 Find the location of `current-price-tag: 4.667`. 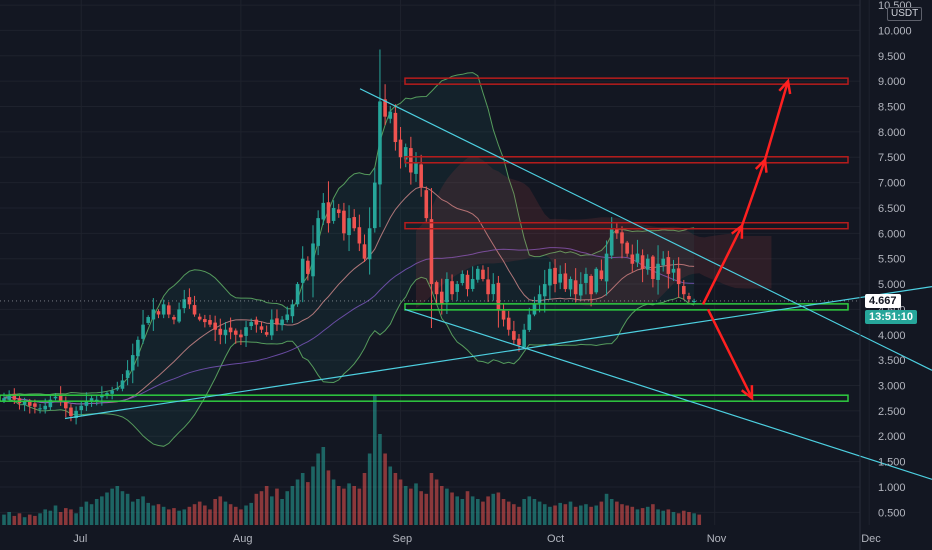

current-price-tag: 4.667 is located at coordinates (883, 300).